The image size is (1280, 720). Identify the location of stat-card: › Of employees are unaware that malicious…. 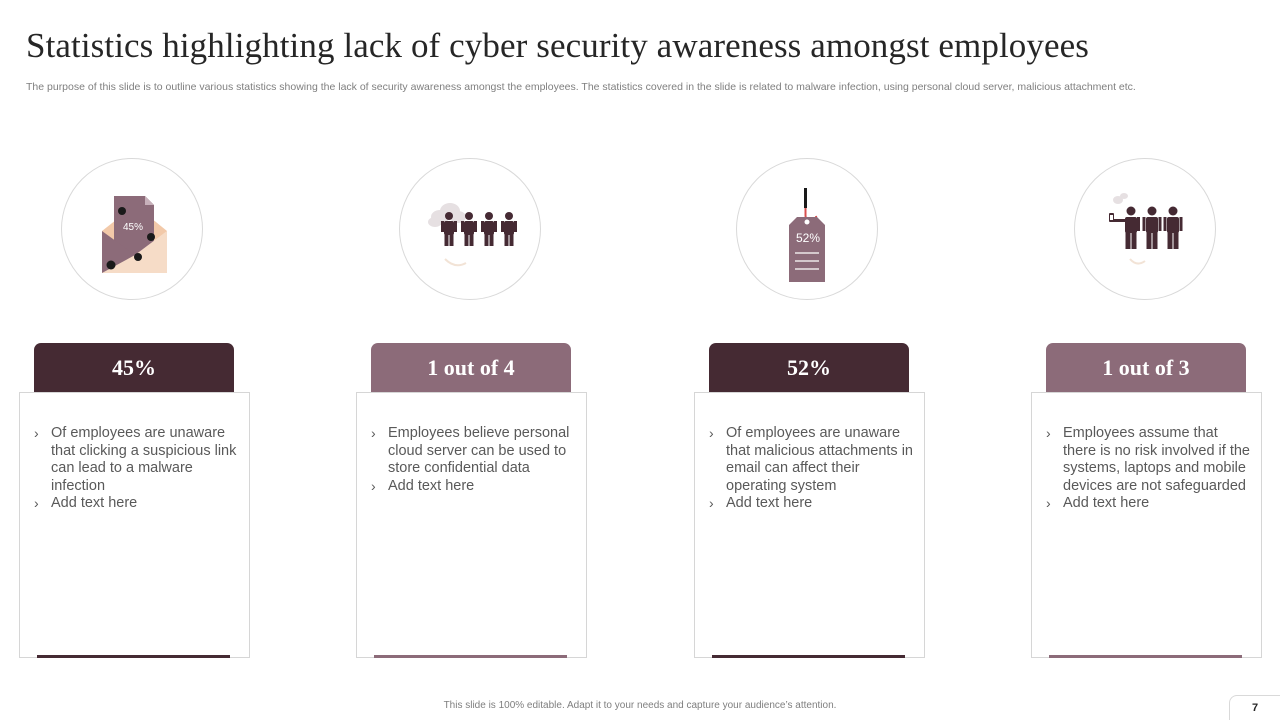
(809, 525).